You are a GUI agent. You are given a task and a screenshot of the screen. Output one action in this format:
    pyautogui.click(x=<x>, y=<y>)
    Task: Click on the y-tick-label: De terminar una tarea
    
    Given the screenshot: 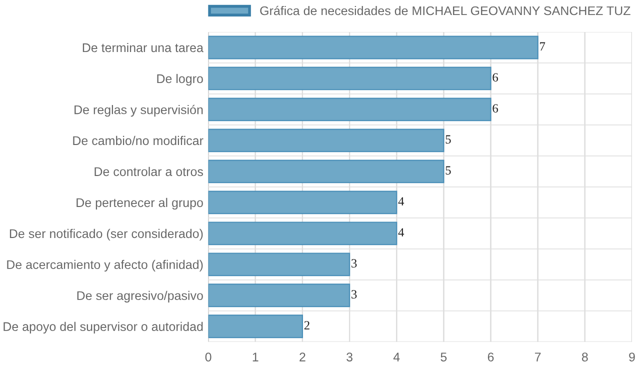 What is the action you would take?
    pyautogui.click(x=143, y=47)
    